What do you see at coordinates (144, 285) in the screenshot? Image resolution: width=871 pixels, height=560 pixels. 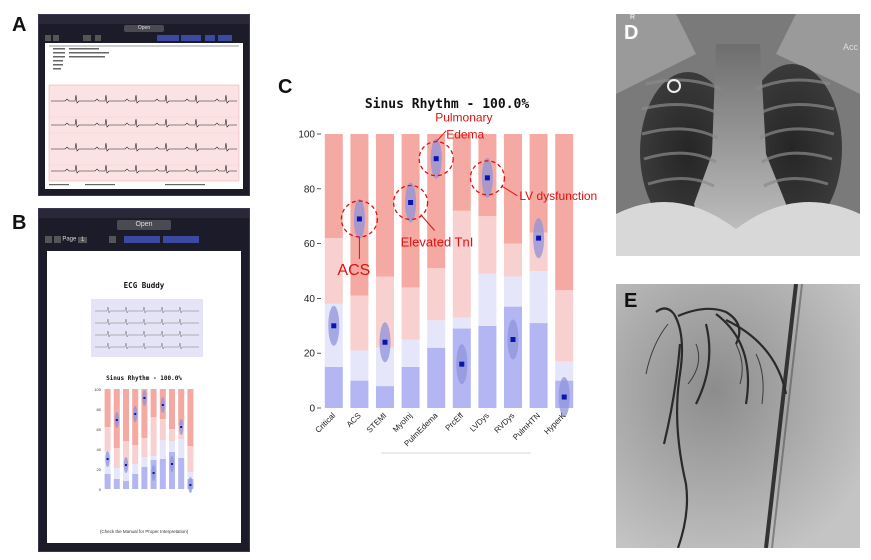 I see `app-title: ECG Buddy` at bounding box center [144, 285].